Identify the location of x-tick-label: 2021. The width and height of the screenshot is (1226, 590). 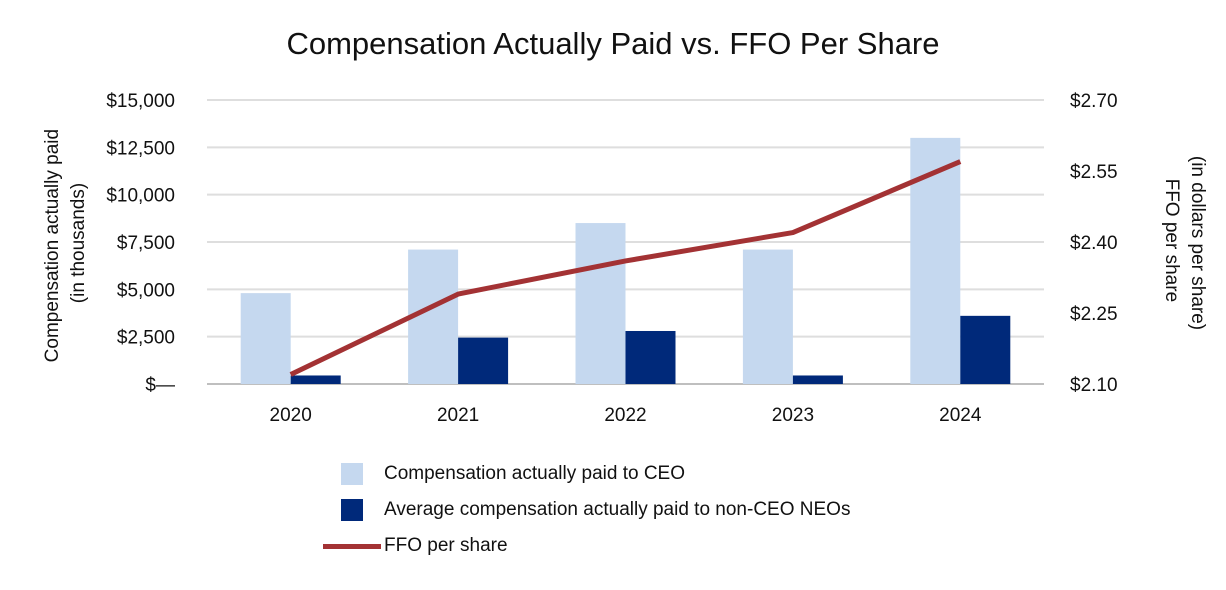
(458, 415).